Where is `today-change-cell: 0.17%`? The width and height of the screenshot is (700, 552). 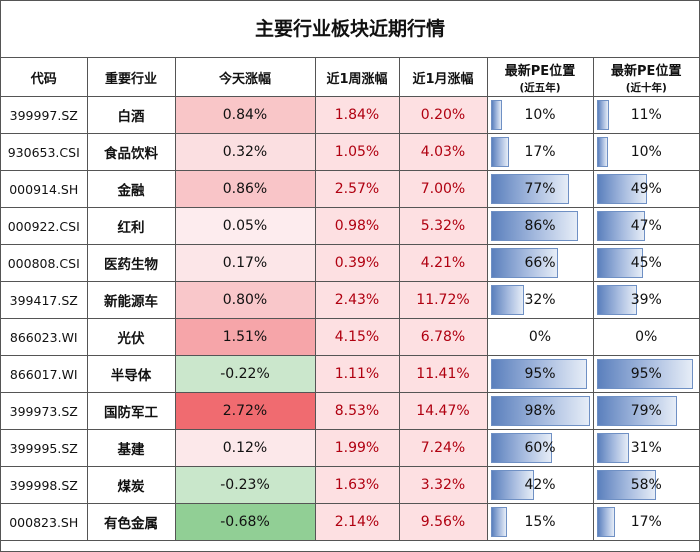 today-change-cell: 0.17% is located at coordinates (245, 263).